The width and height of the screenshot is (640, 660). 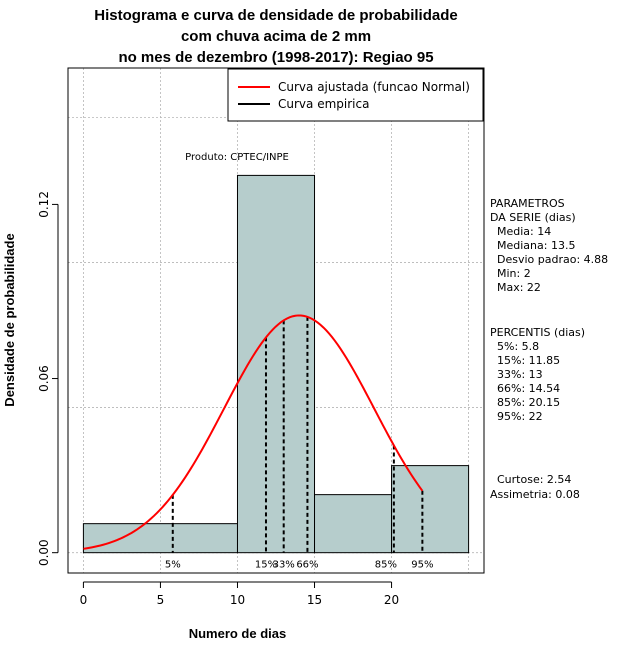 What do you see at coordinates (549, 259) in the screenshot?
I see `parametros-line: Desvio padrao: 4.88` at bounding box center [549, 259].